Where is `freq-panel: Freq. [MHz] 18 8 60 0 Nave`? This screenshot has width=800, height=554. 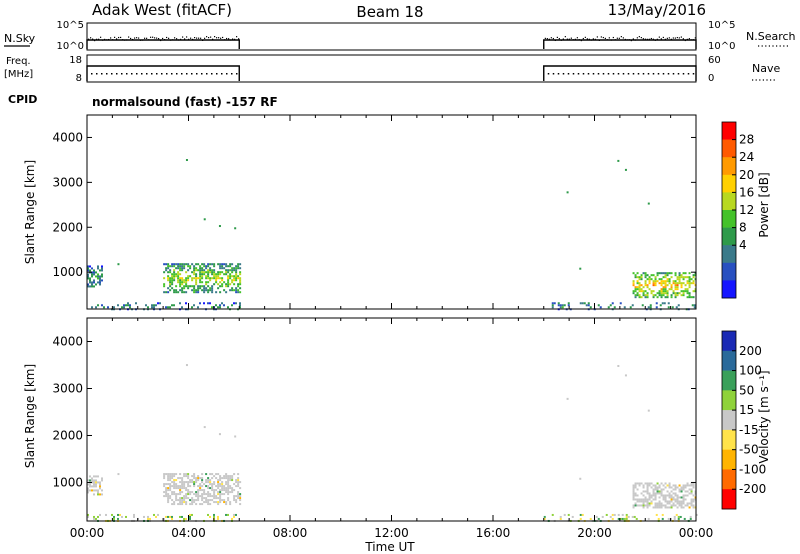 freq-panel: Freq. [MHz] 18 8 60 0 Nave is located at coordinates (392, 69).